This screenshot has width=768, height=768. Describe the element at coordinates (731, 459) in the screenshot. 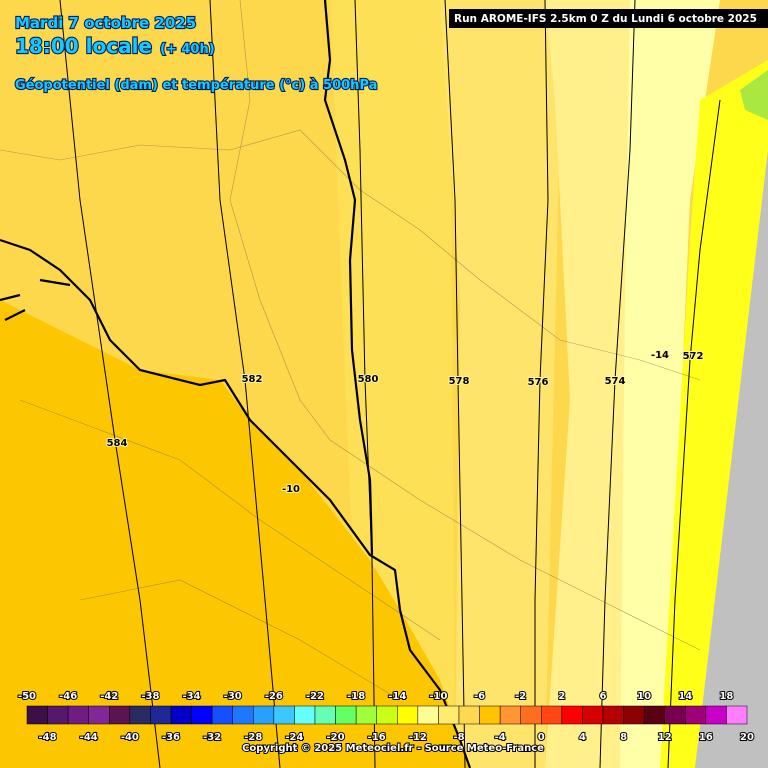

I see `out-of-domain` at that location.